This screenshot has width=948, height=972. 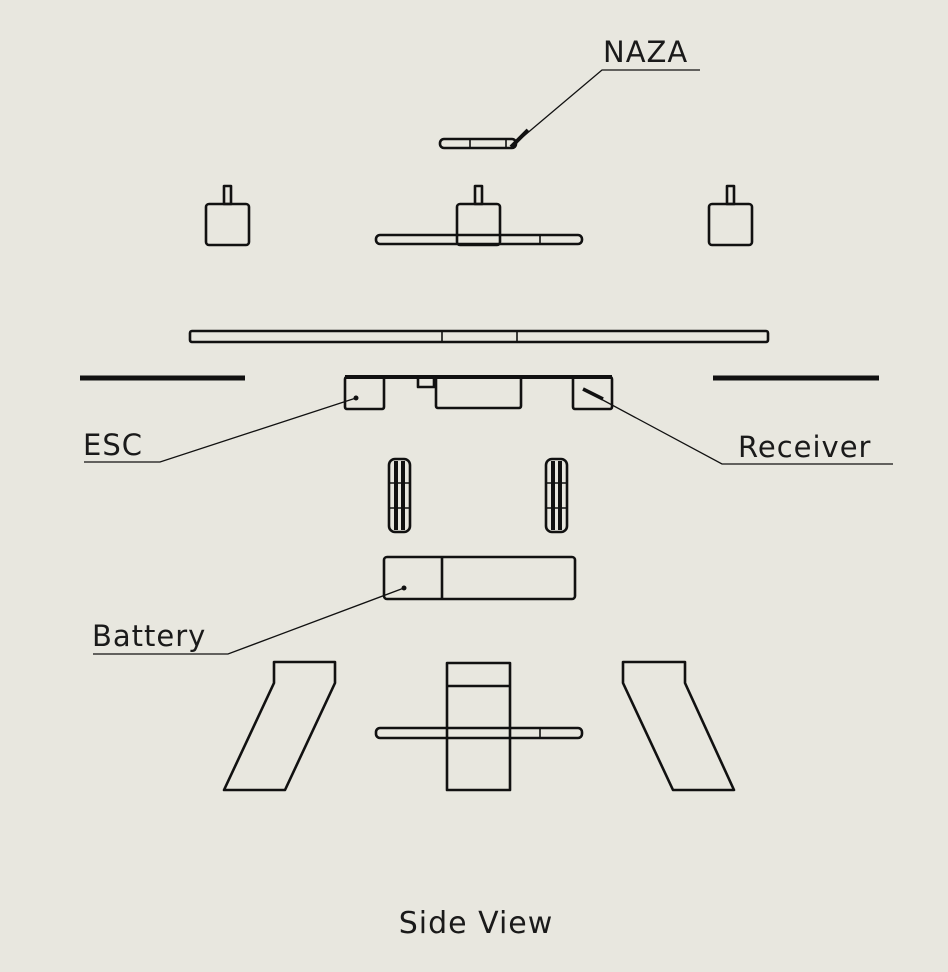 I want to click on right-landing-leg, so click(x=678, y=726).